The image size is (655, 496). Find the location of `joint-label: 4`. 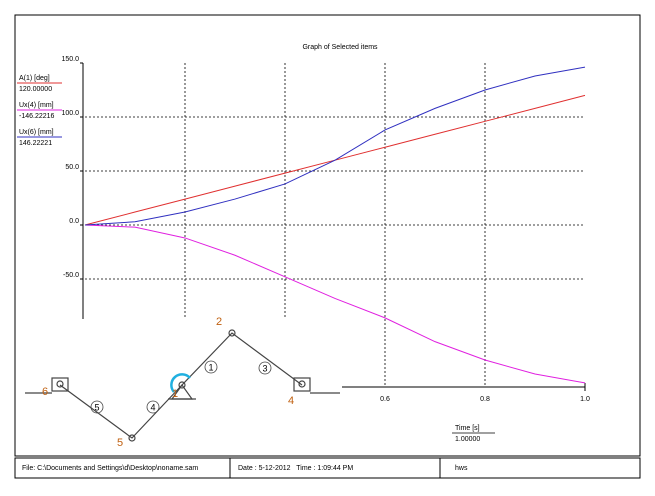

joint-label: 4 is located at coordinates (291, 401).